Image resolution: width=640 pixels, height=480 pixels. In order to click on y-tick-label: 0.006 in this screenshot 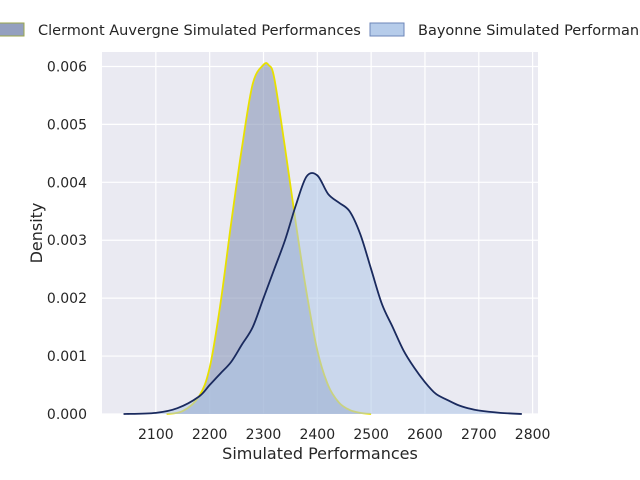, I will do `click(67, 67)`.